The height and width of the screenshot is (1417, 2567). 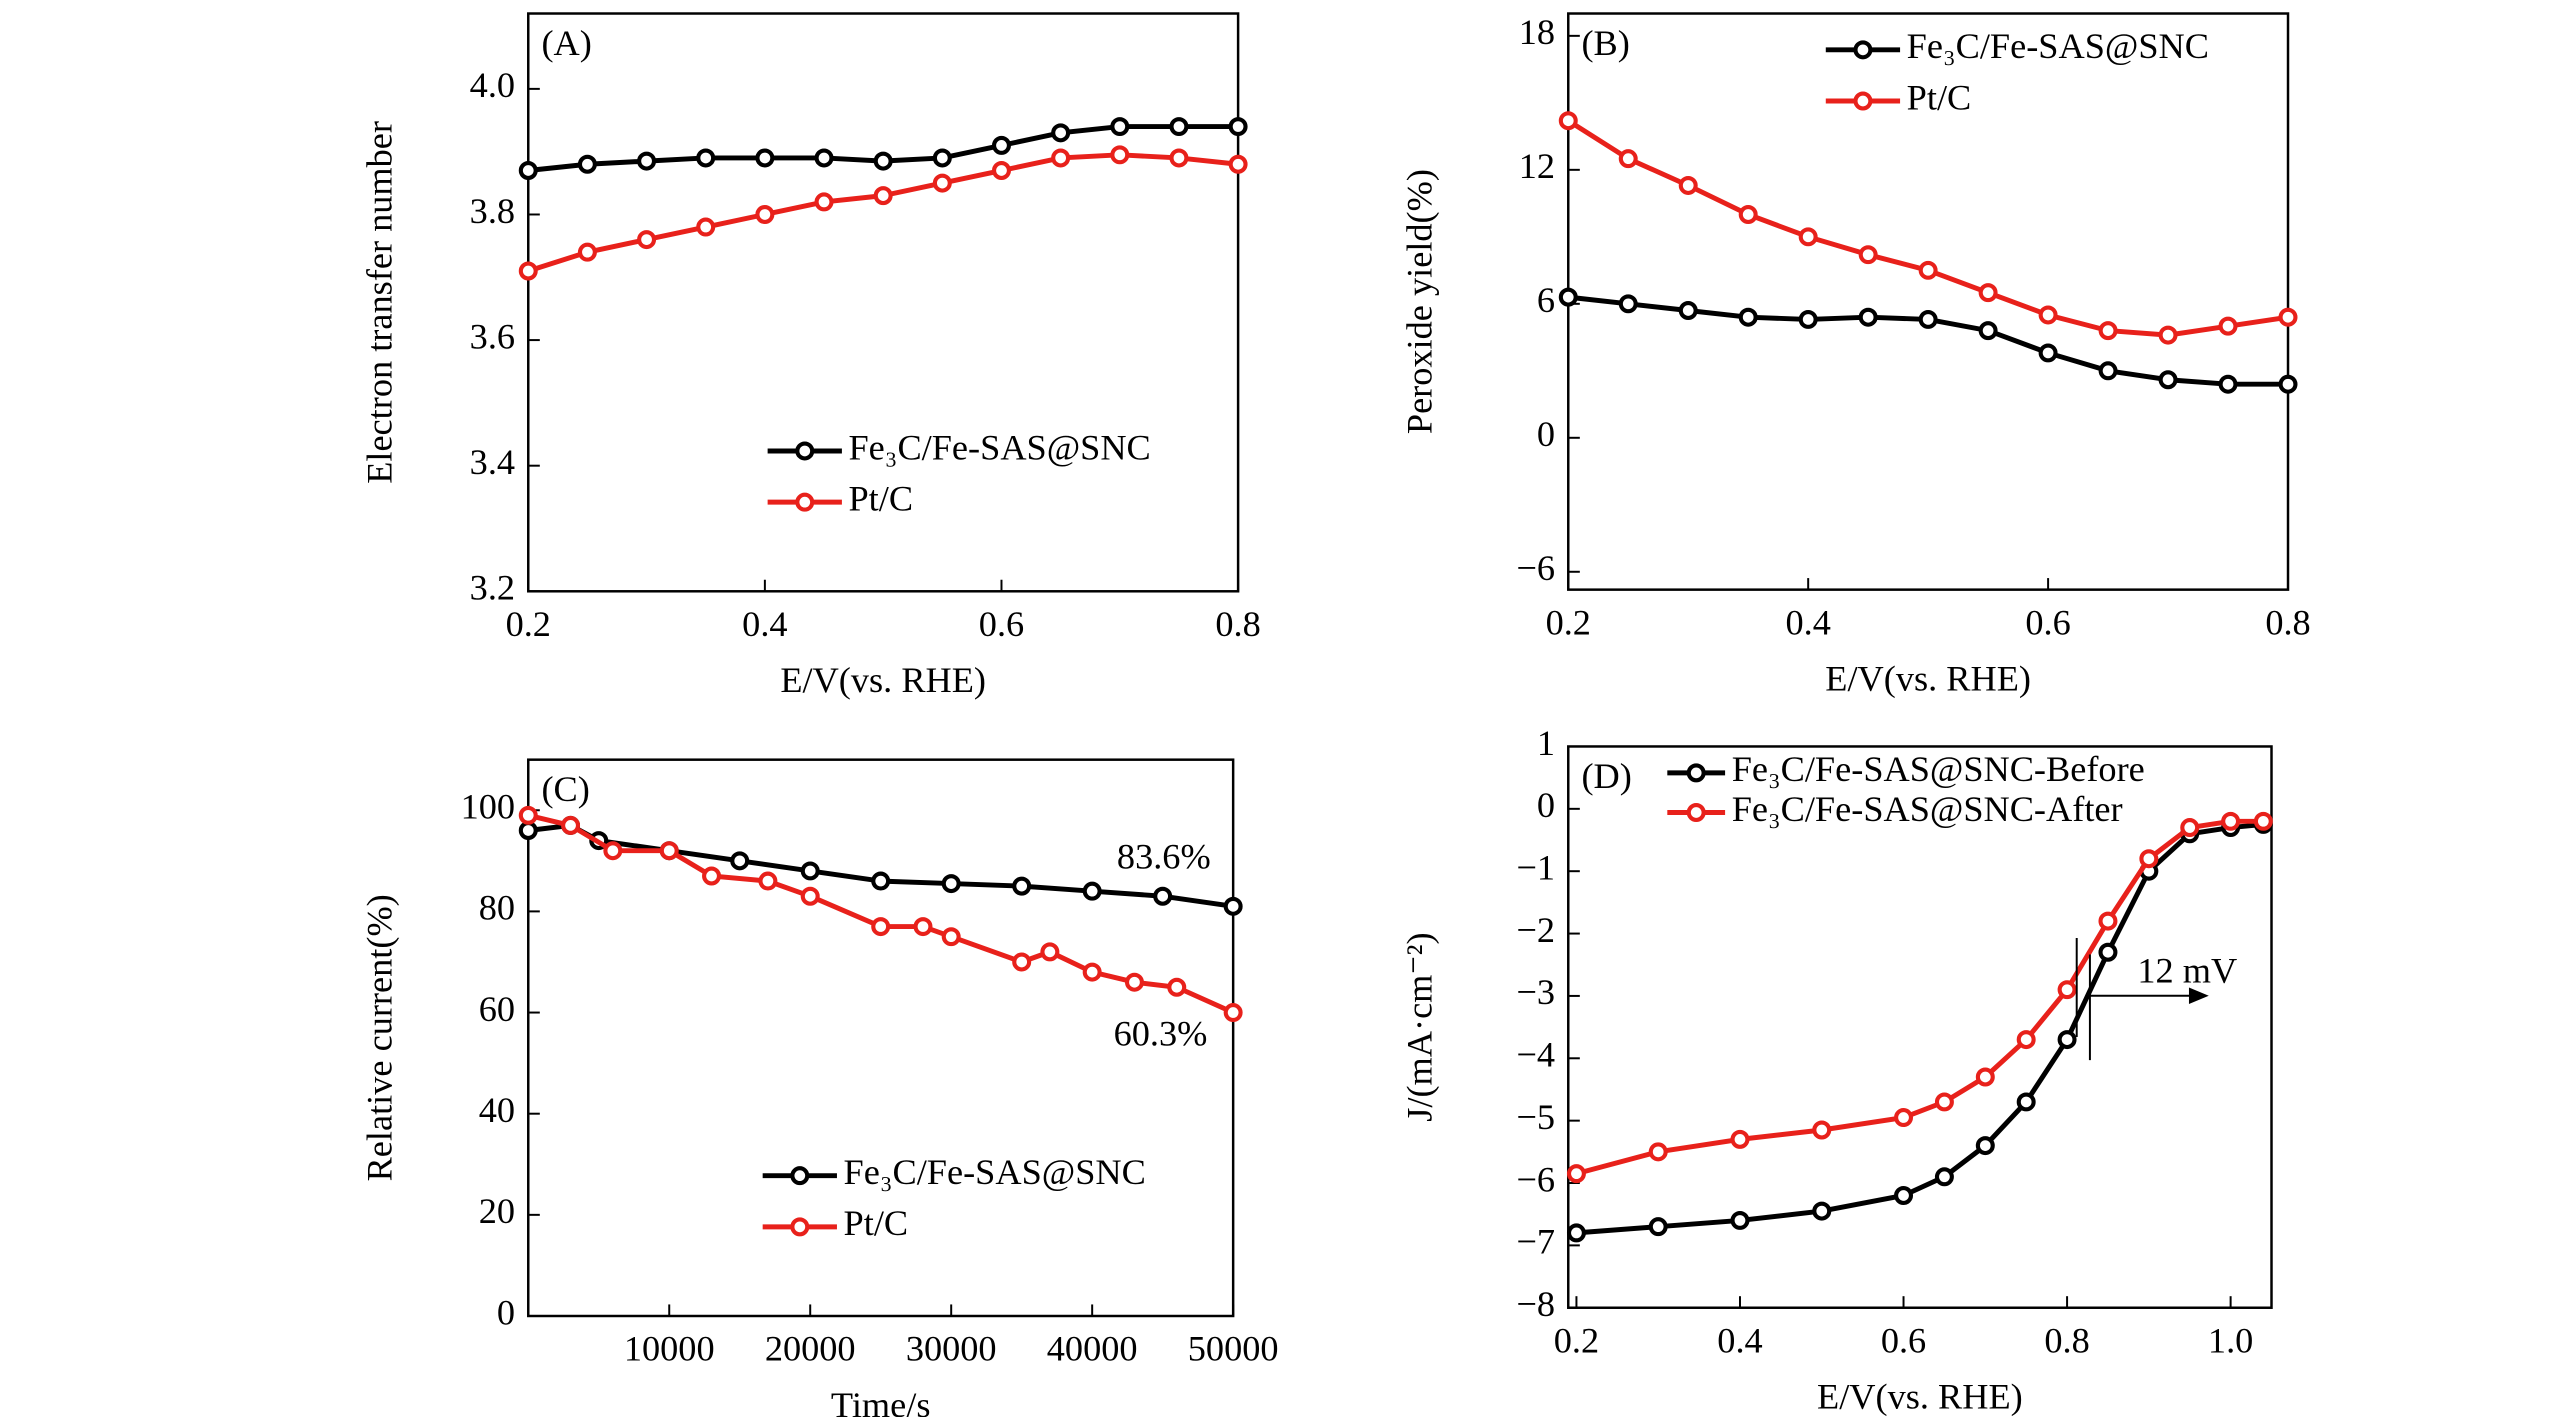 What do you see at coordinates (1807, 622) in the screenshot?
I see `x-tick-label: 0.4` at bounding box center [1807, 622].